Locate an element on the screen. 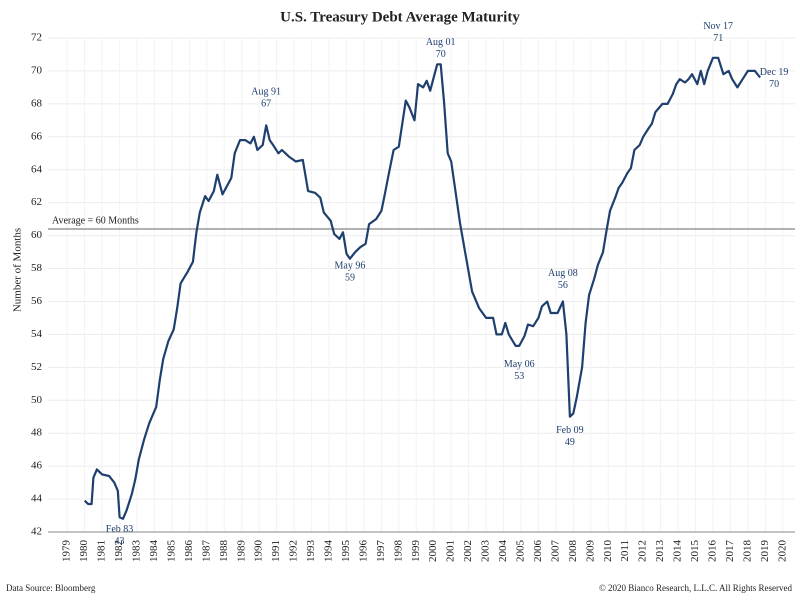 This screenshot has width=800, height=600. x-tick-label: 1997 is located at coordinates (381, 551).